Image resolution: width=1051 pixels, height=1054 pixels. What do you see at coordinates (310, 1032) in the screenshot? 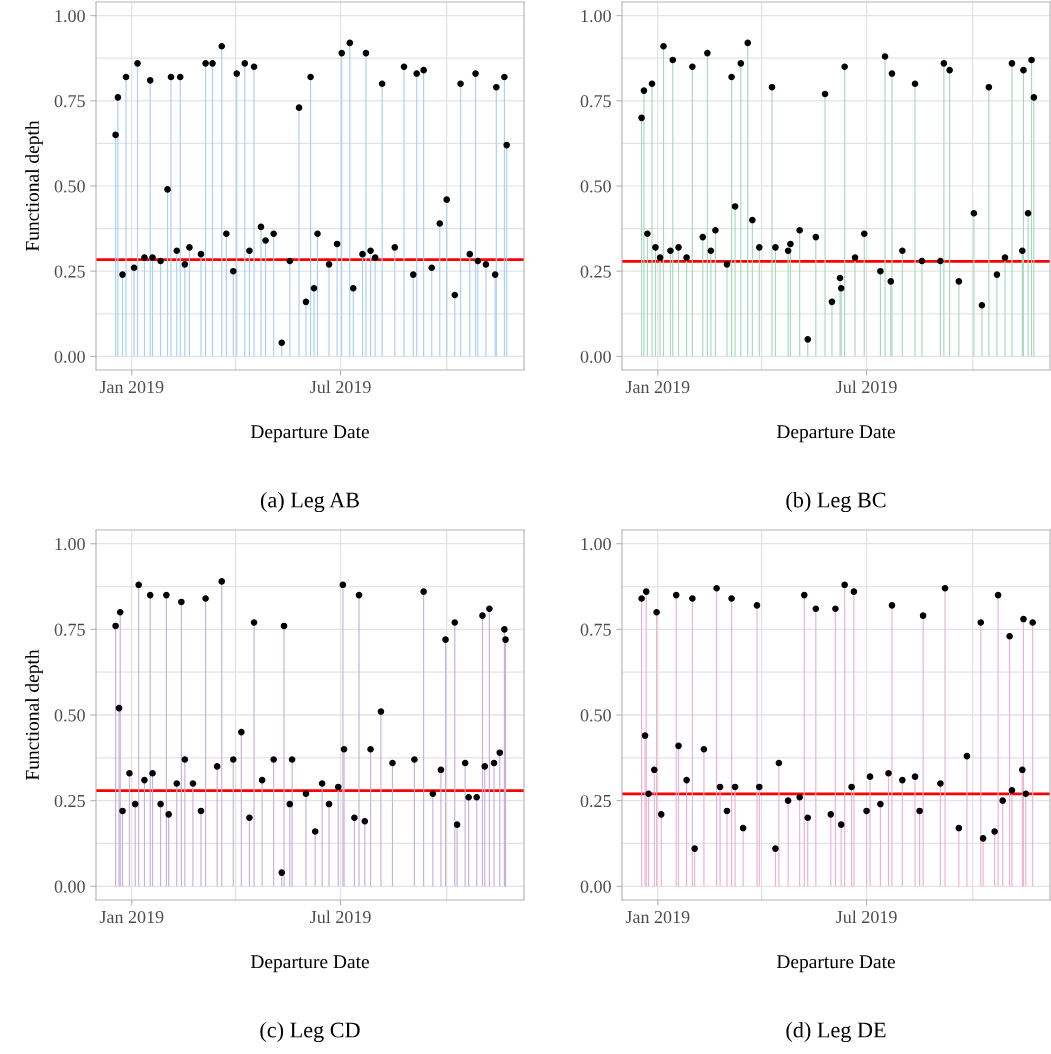
I see `text: (c) Leg CD` at bounding box center [310, 1032].